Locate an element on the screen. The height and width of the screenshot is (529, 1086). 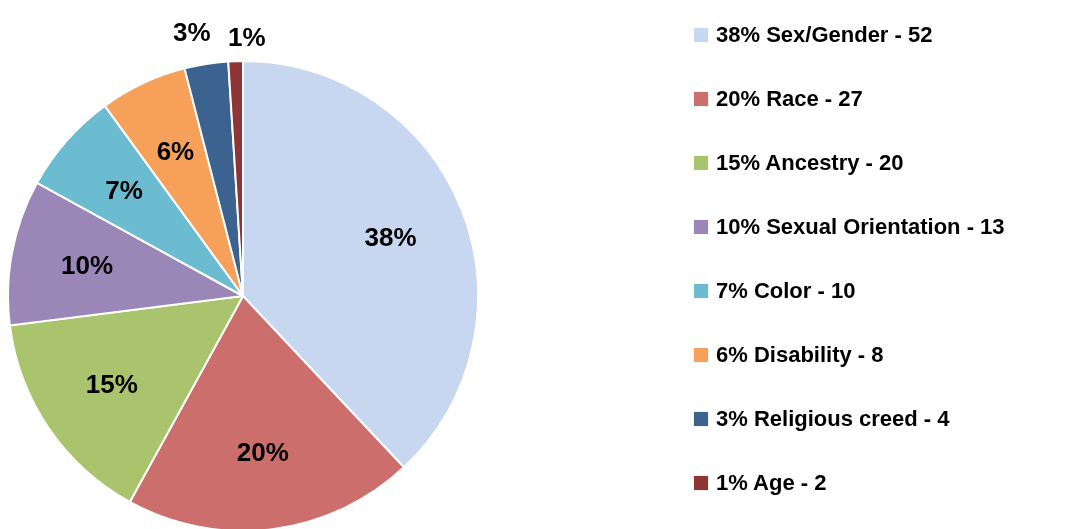
legend-label: 1% Age - 2 is located at coordinates (771, 482).